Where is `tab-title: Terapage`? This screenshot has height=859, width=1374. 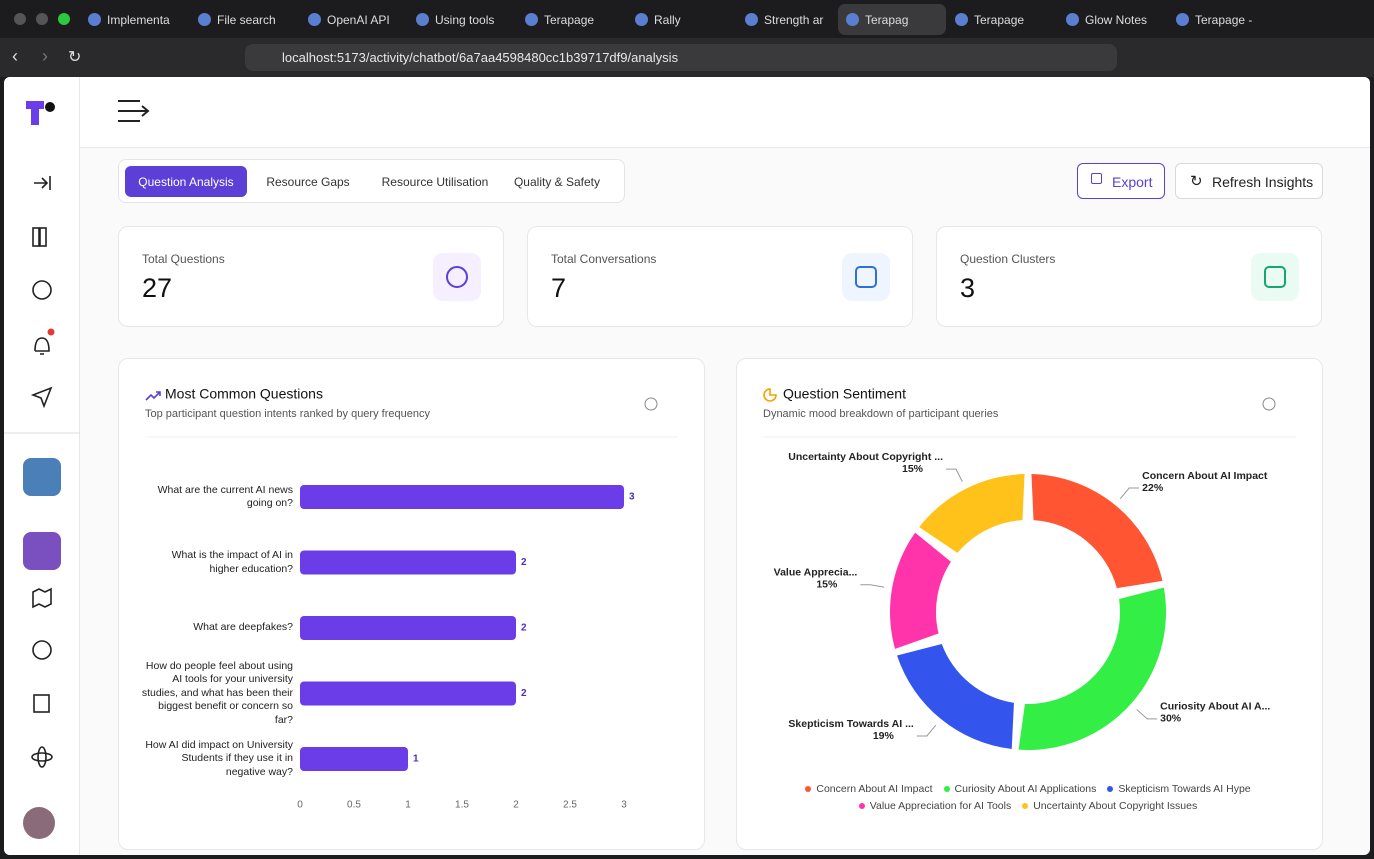
tab-title: Terapage is located at coordinates (569, 20).